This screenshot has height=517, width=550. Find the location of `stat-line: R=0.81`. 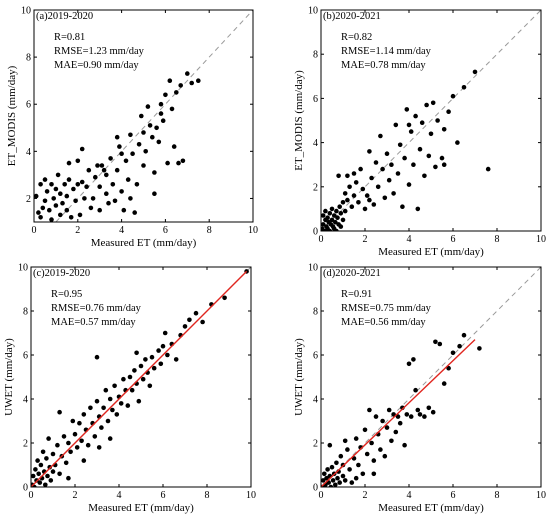

stat-line: R=0.81 is located at coordinates (69, 37).